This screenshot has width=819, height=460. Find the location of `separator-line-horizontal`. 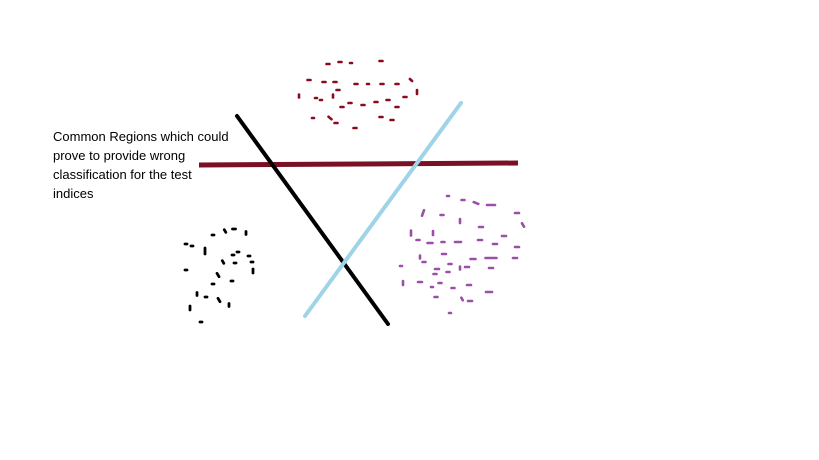

separator-line-horizontal is located at coordinates (358, 164).